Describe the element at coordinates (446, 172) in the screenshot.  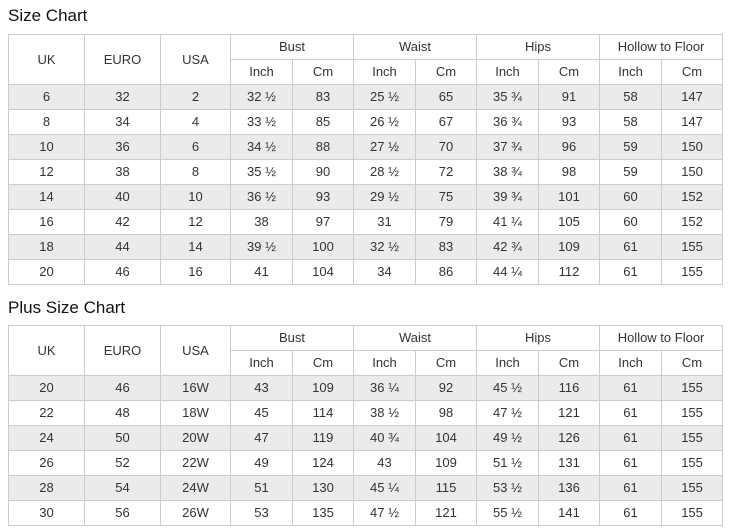
I see `table-cell: 72` at that location.